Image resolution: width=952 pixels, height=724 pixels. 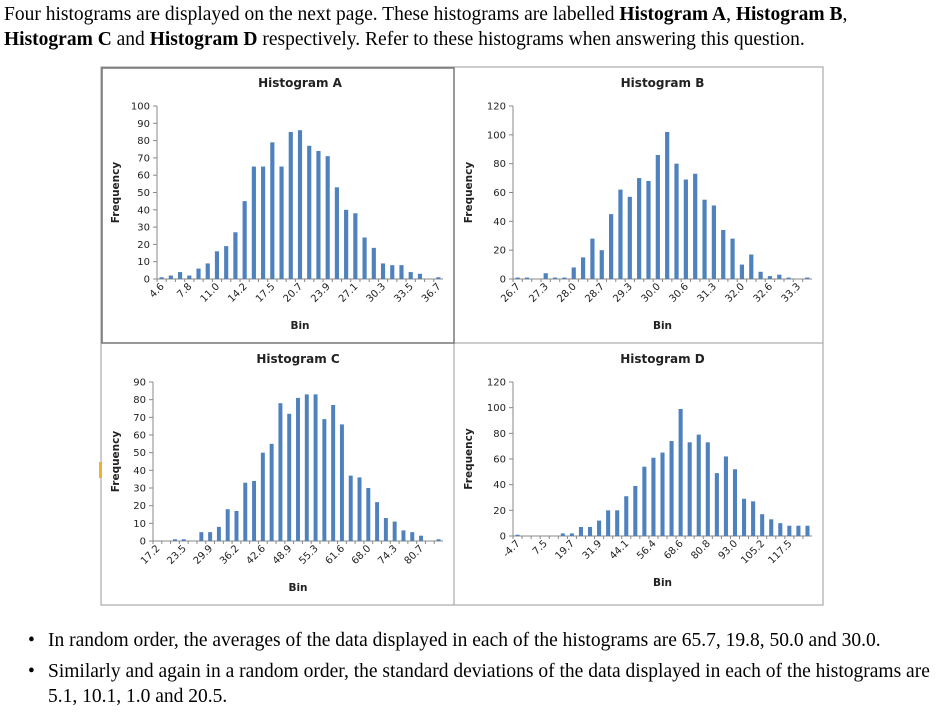 I want to click on y-tick-label: 60, so click(x=499, y=460).